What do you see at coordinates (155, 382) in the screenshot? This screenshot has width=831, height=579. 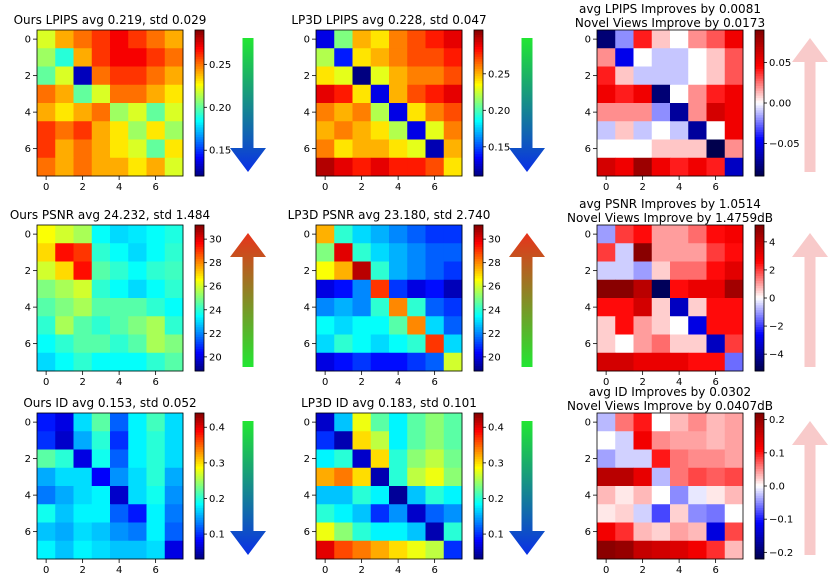 I see `x-tick-label: 6` at bounding box center [155, 382].